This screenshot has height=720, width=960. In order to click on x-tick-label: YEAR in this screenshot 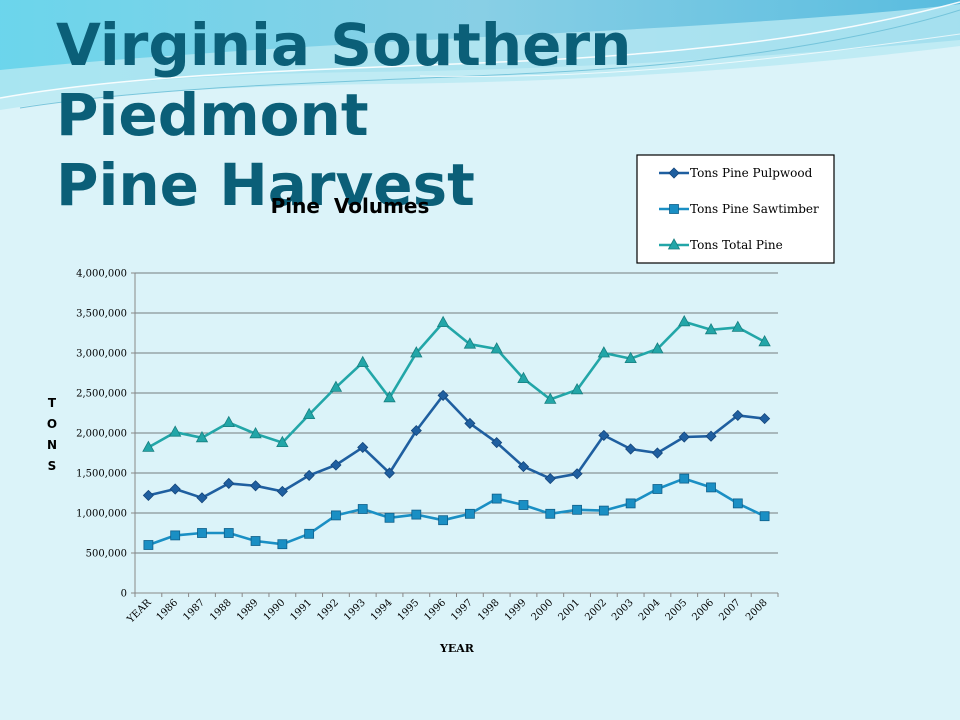, I will do `click(139, 611)`.